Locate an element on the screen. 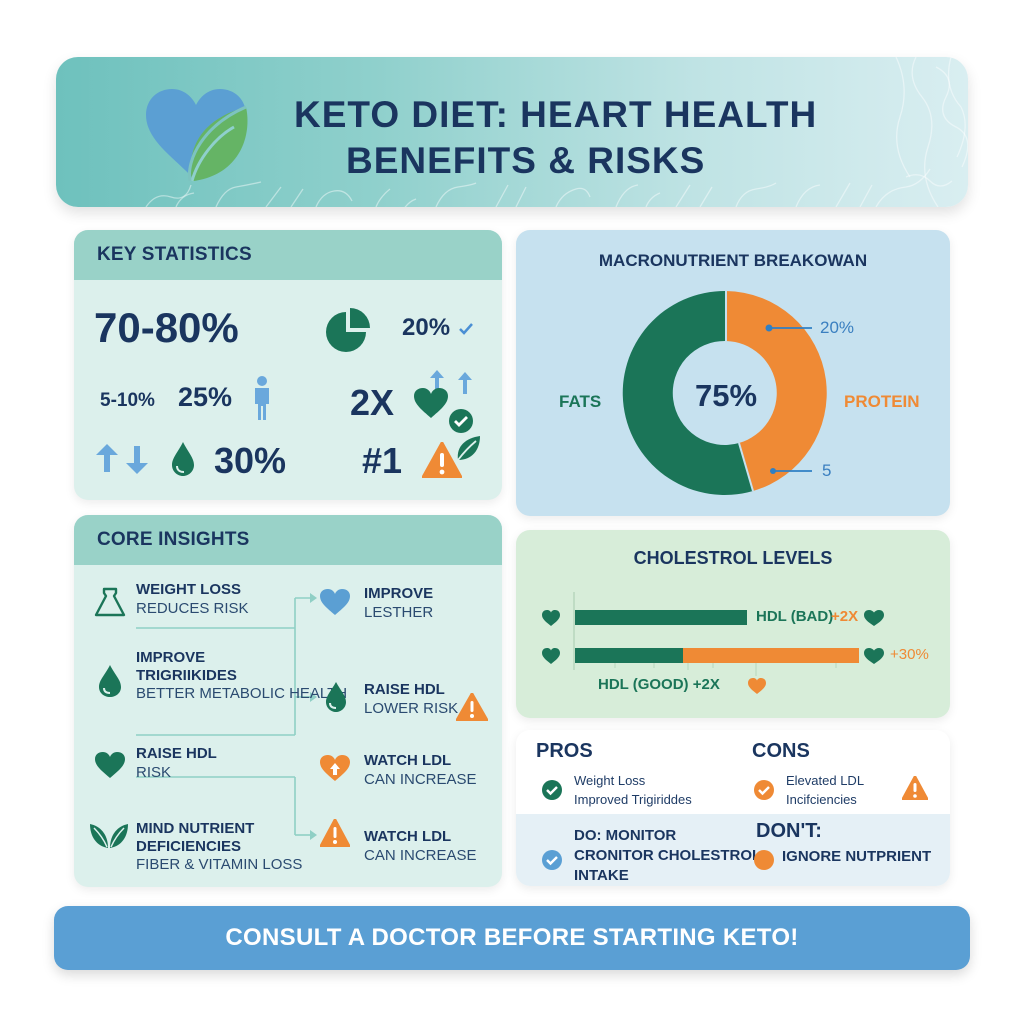 This screenshot has height=1024, width=1024. check-icon is located at coordinates (466, 329).